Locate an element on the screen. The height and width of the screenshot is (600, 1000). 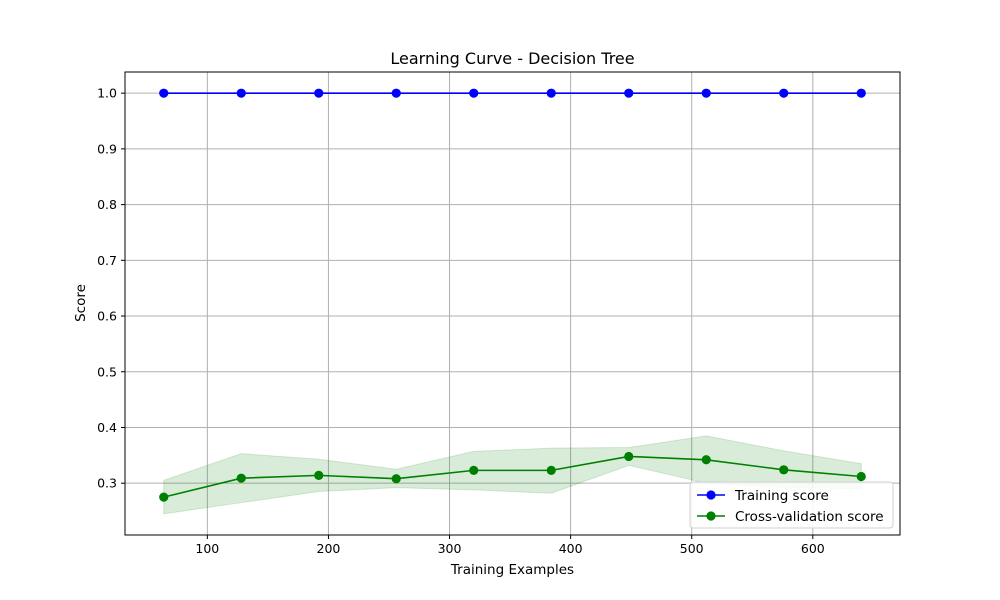
y-tick-label: 0.5 is located at coordinates (107, 371).